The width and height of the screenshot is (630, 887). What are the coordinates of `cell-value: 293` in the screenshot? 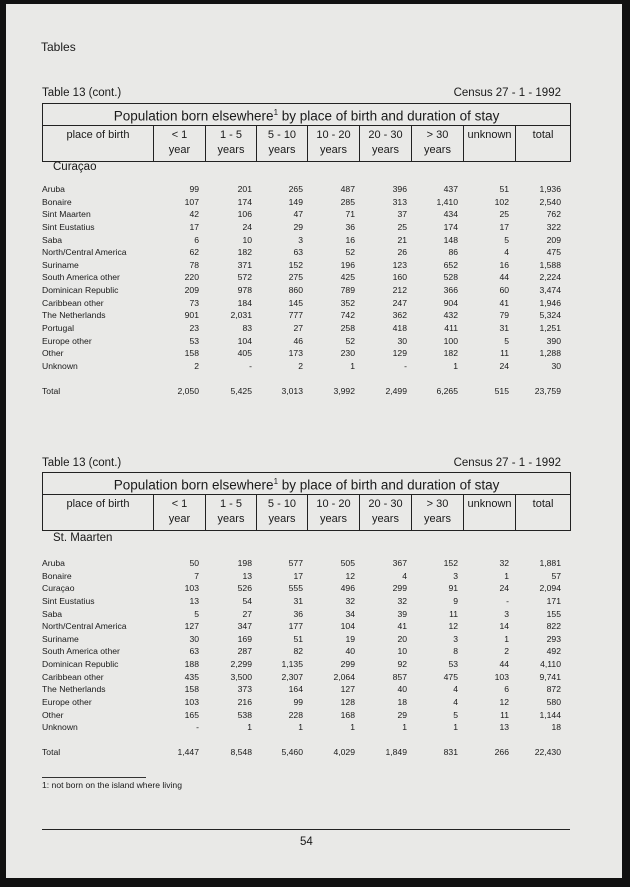 It's located at (553, 638).